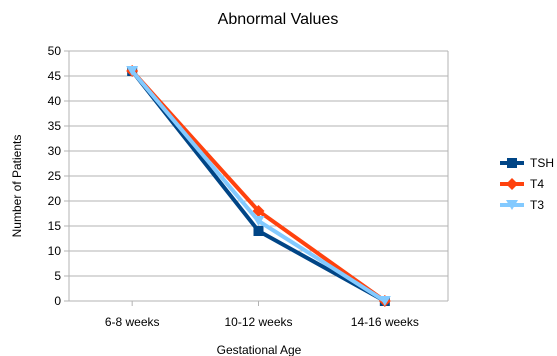 This screenshot has width=557, height=356. I want to click on x-tick-label: 6-8 weeks, so click(132, 322).